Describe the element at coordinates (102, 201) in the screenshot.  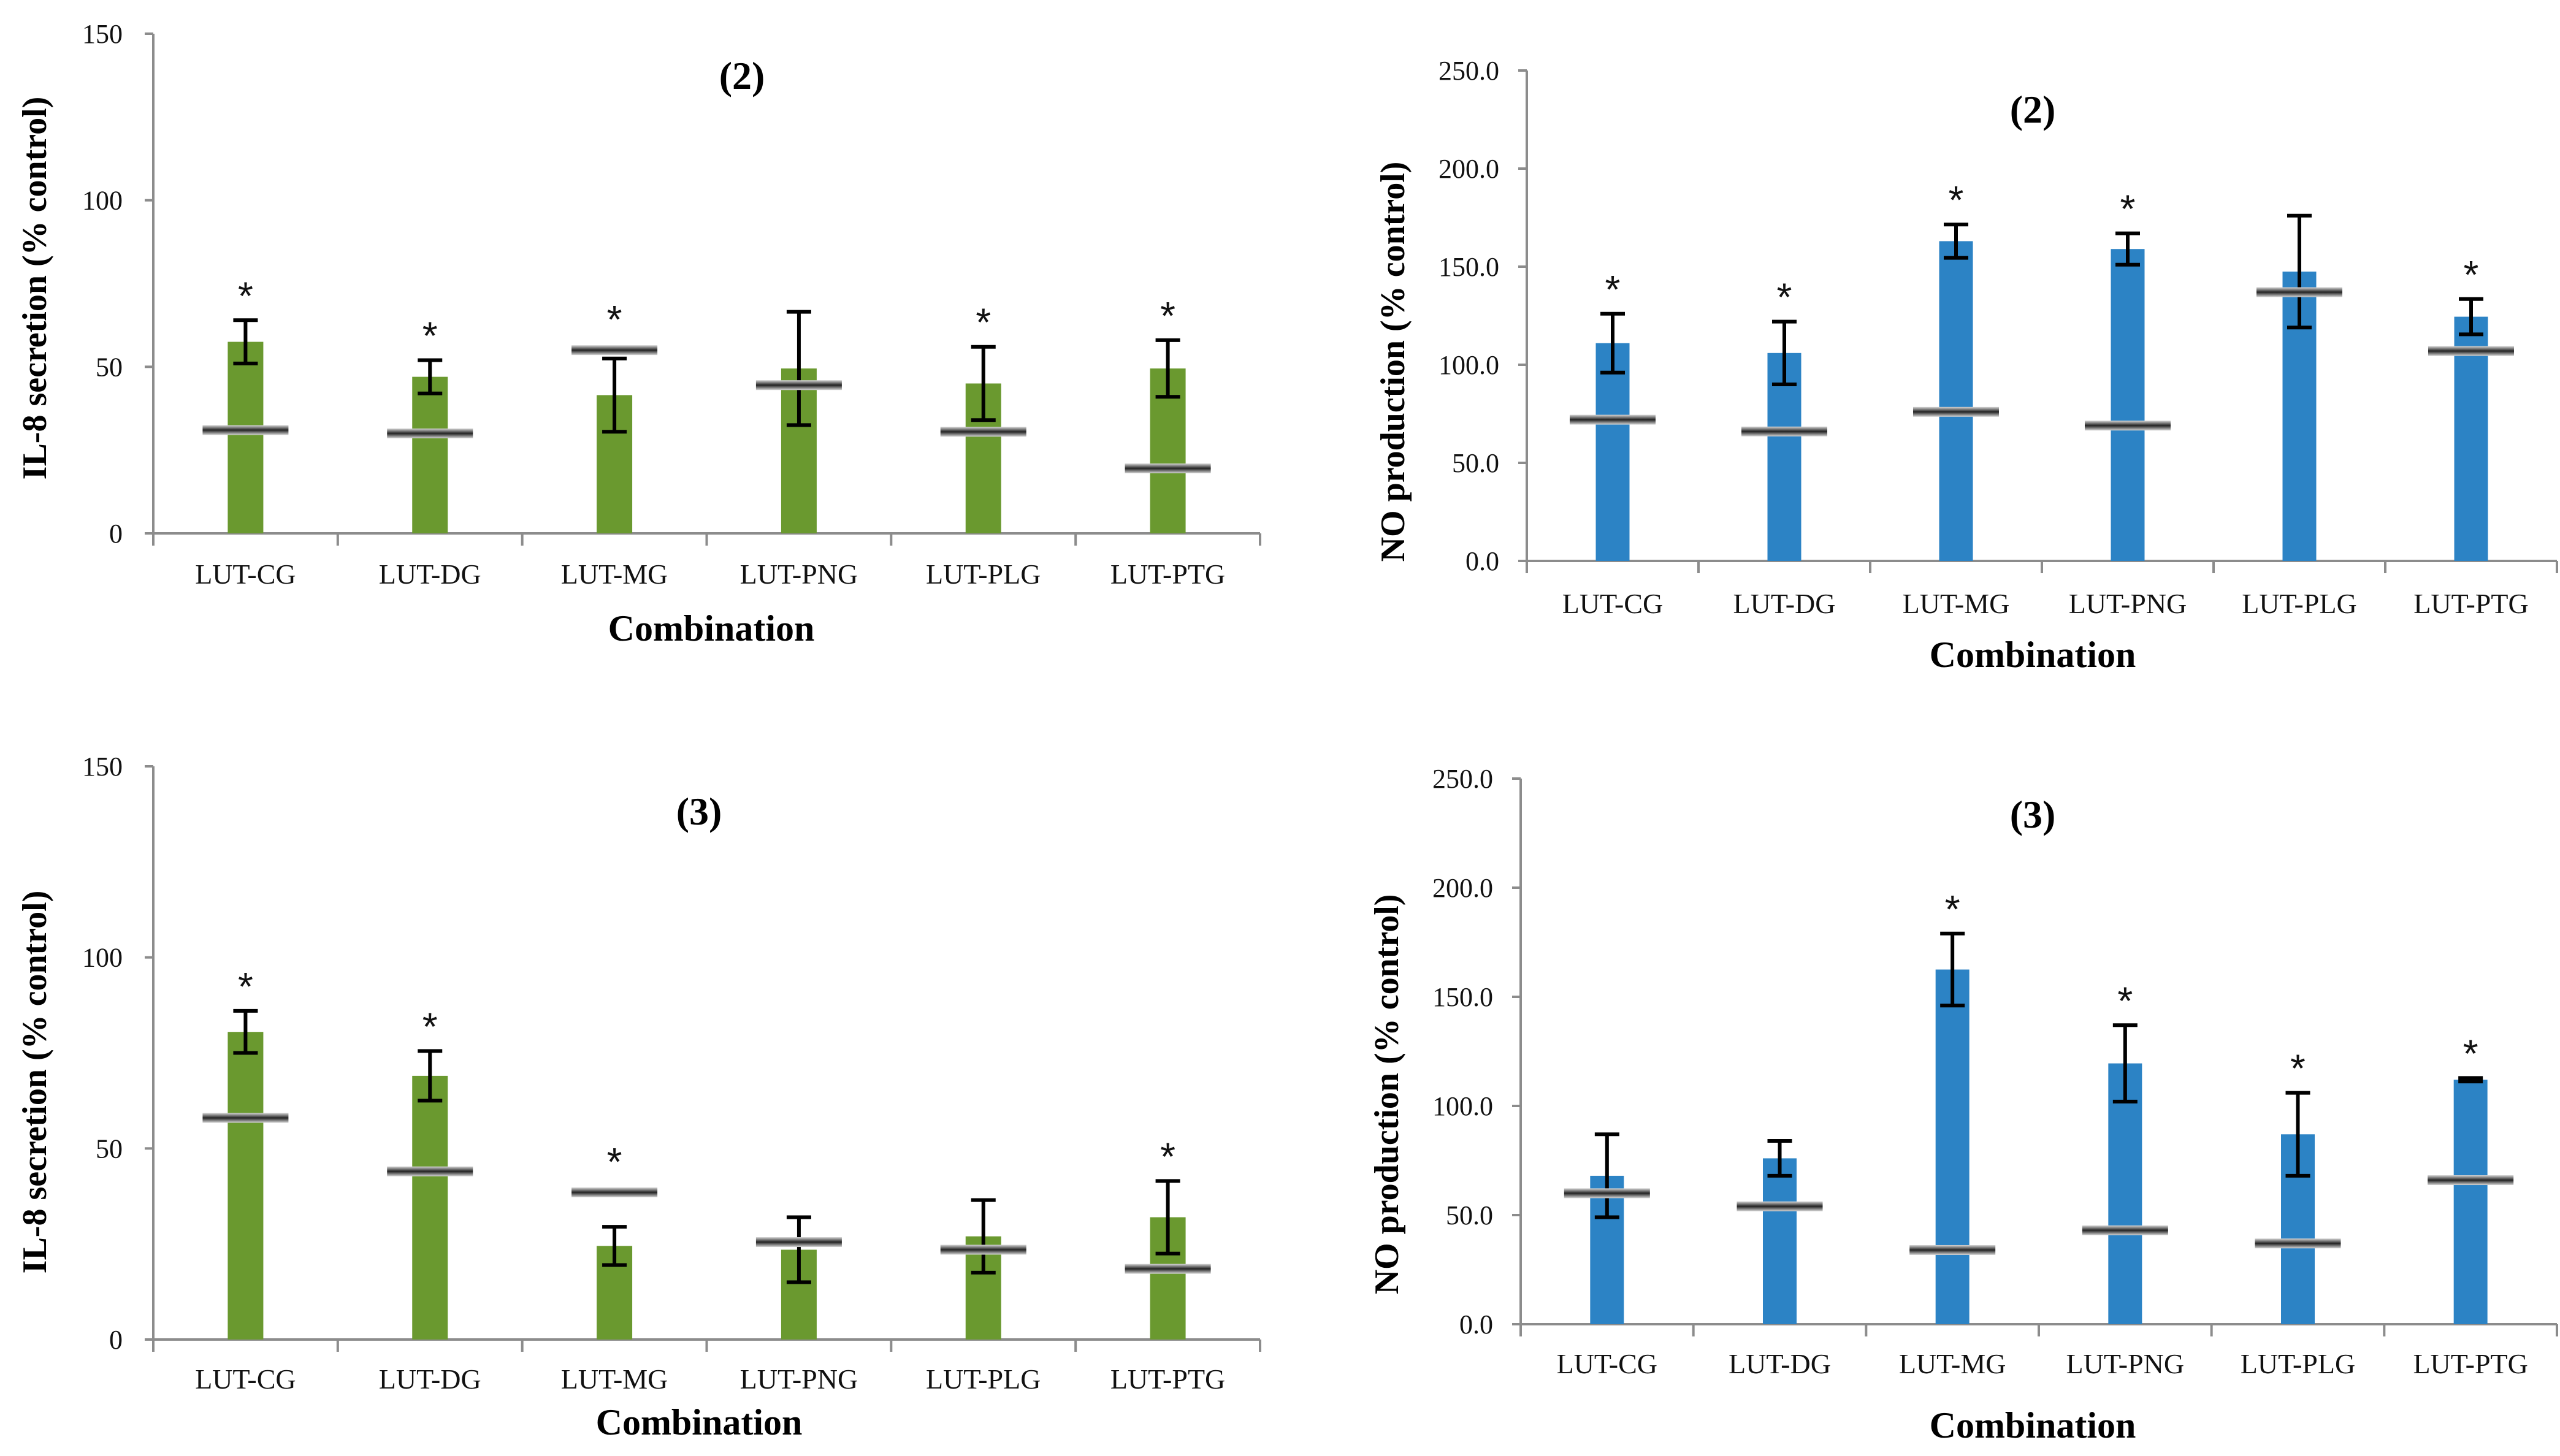
I see `y-tick-label: 100` at that location.